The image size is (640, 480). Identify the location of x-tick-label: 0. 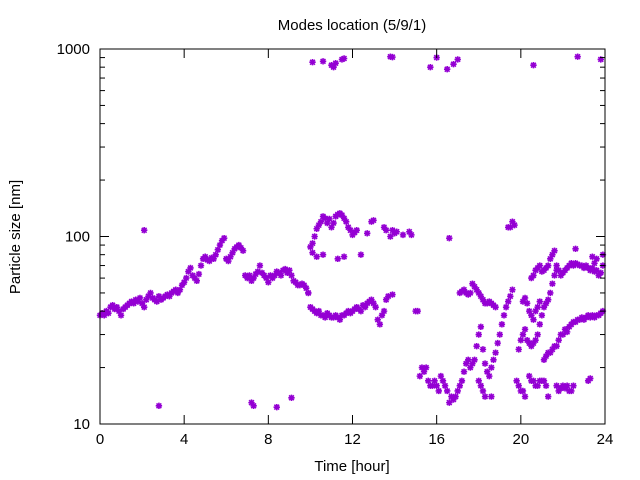
(100, 439).